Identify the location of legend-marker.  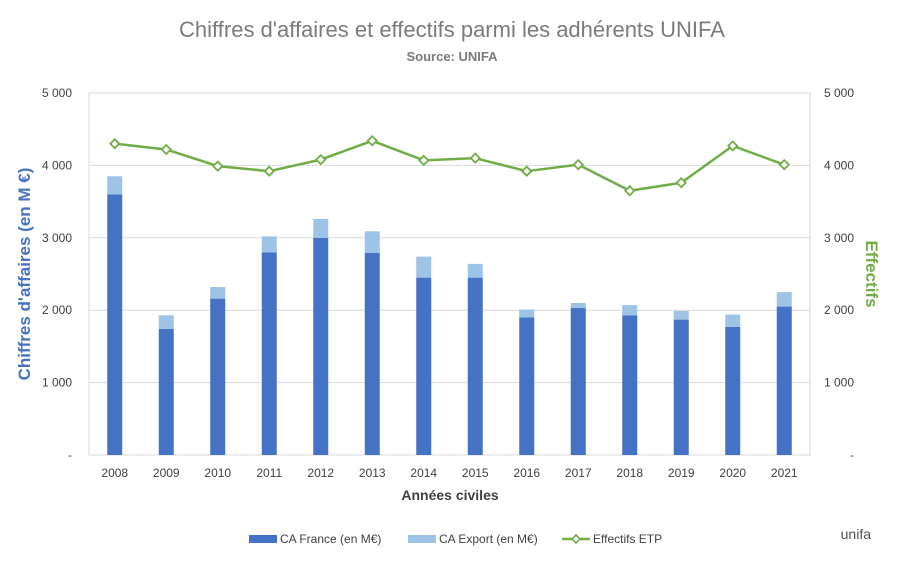
(576, 539).